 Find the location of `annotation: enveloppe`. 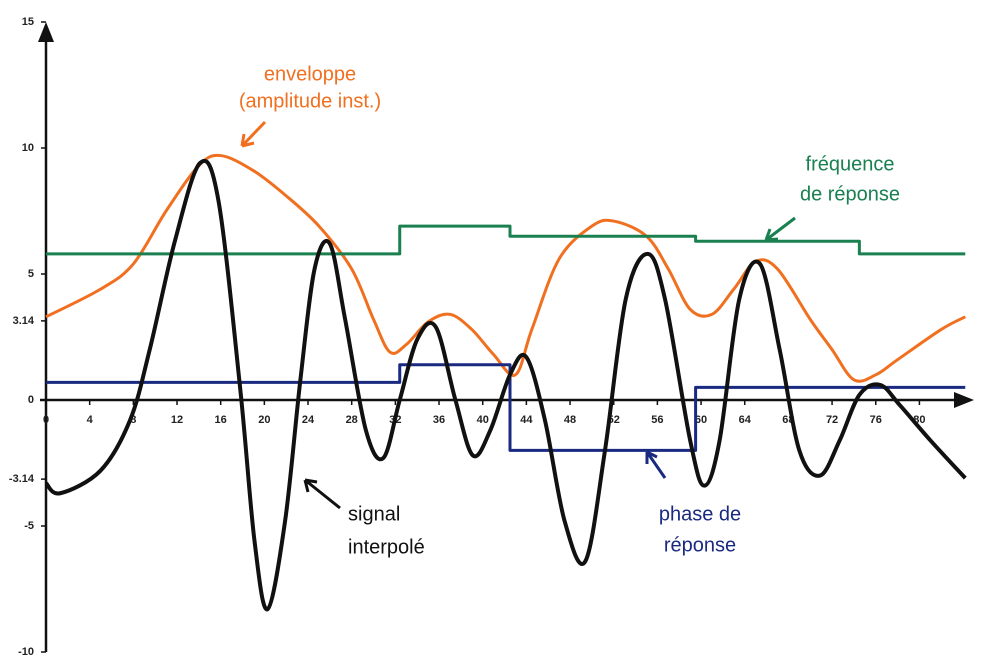

annotation: enveloppe is located at coordinates (310, 74).